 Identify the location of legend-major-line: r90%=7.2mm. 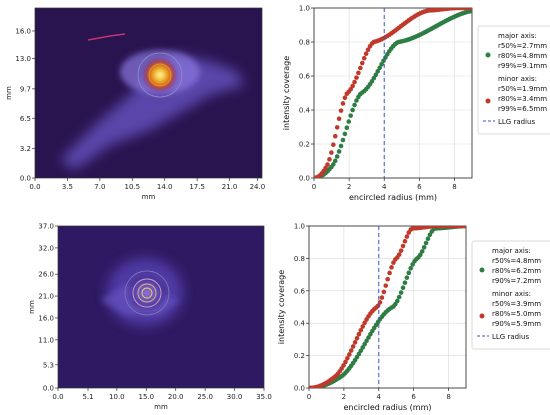
(516, 281).